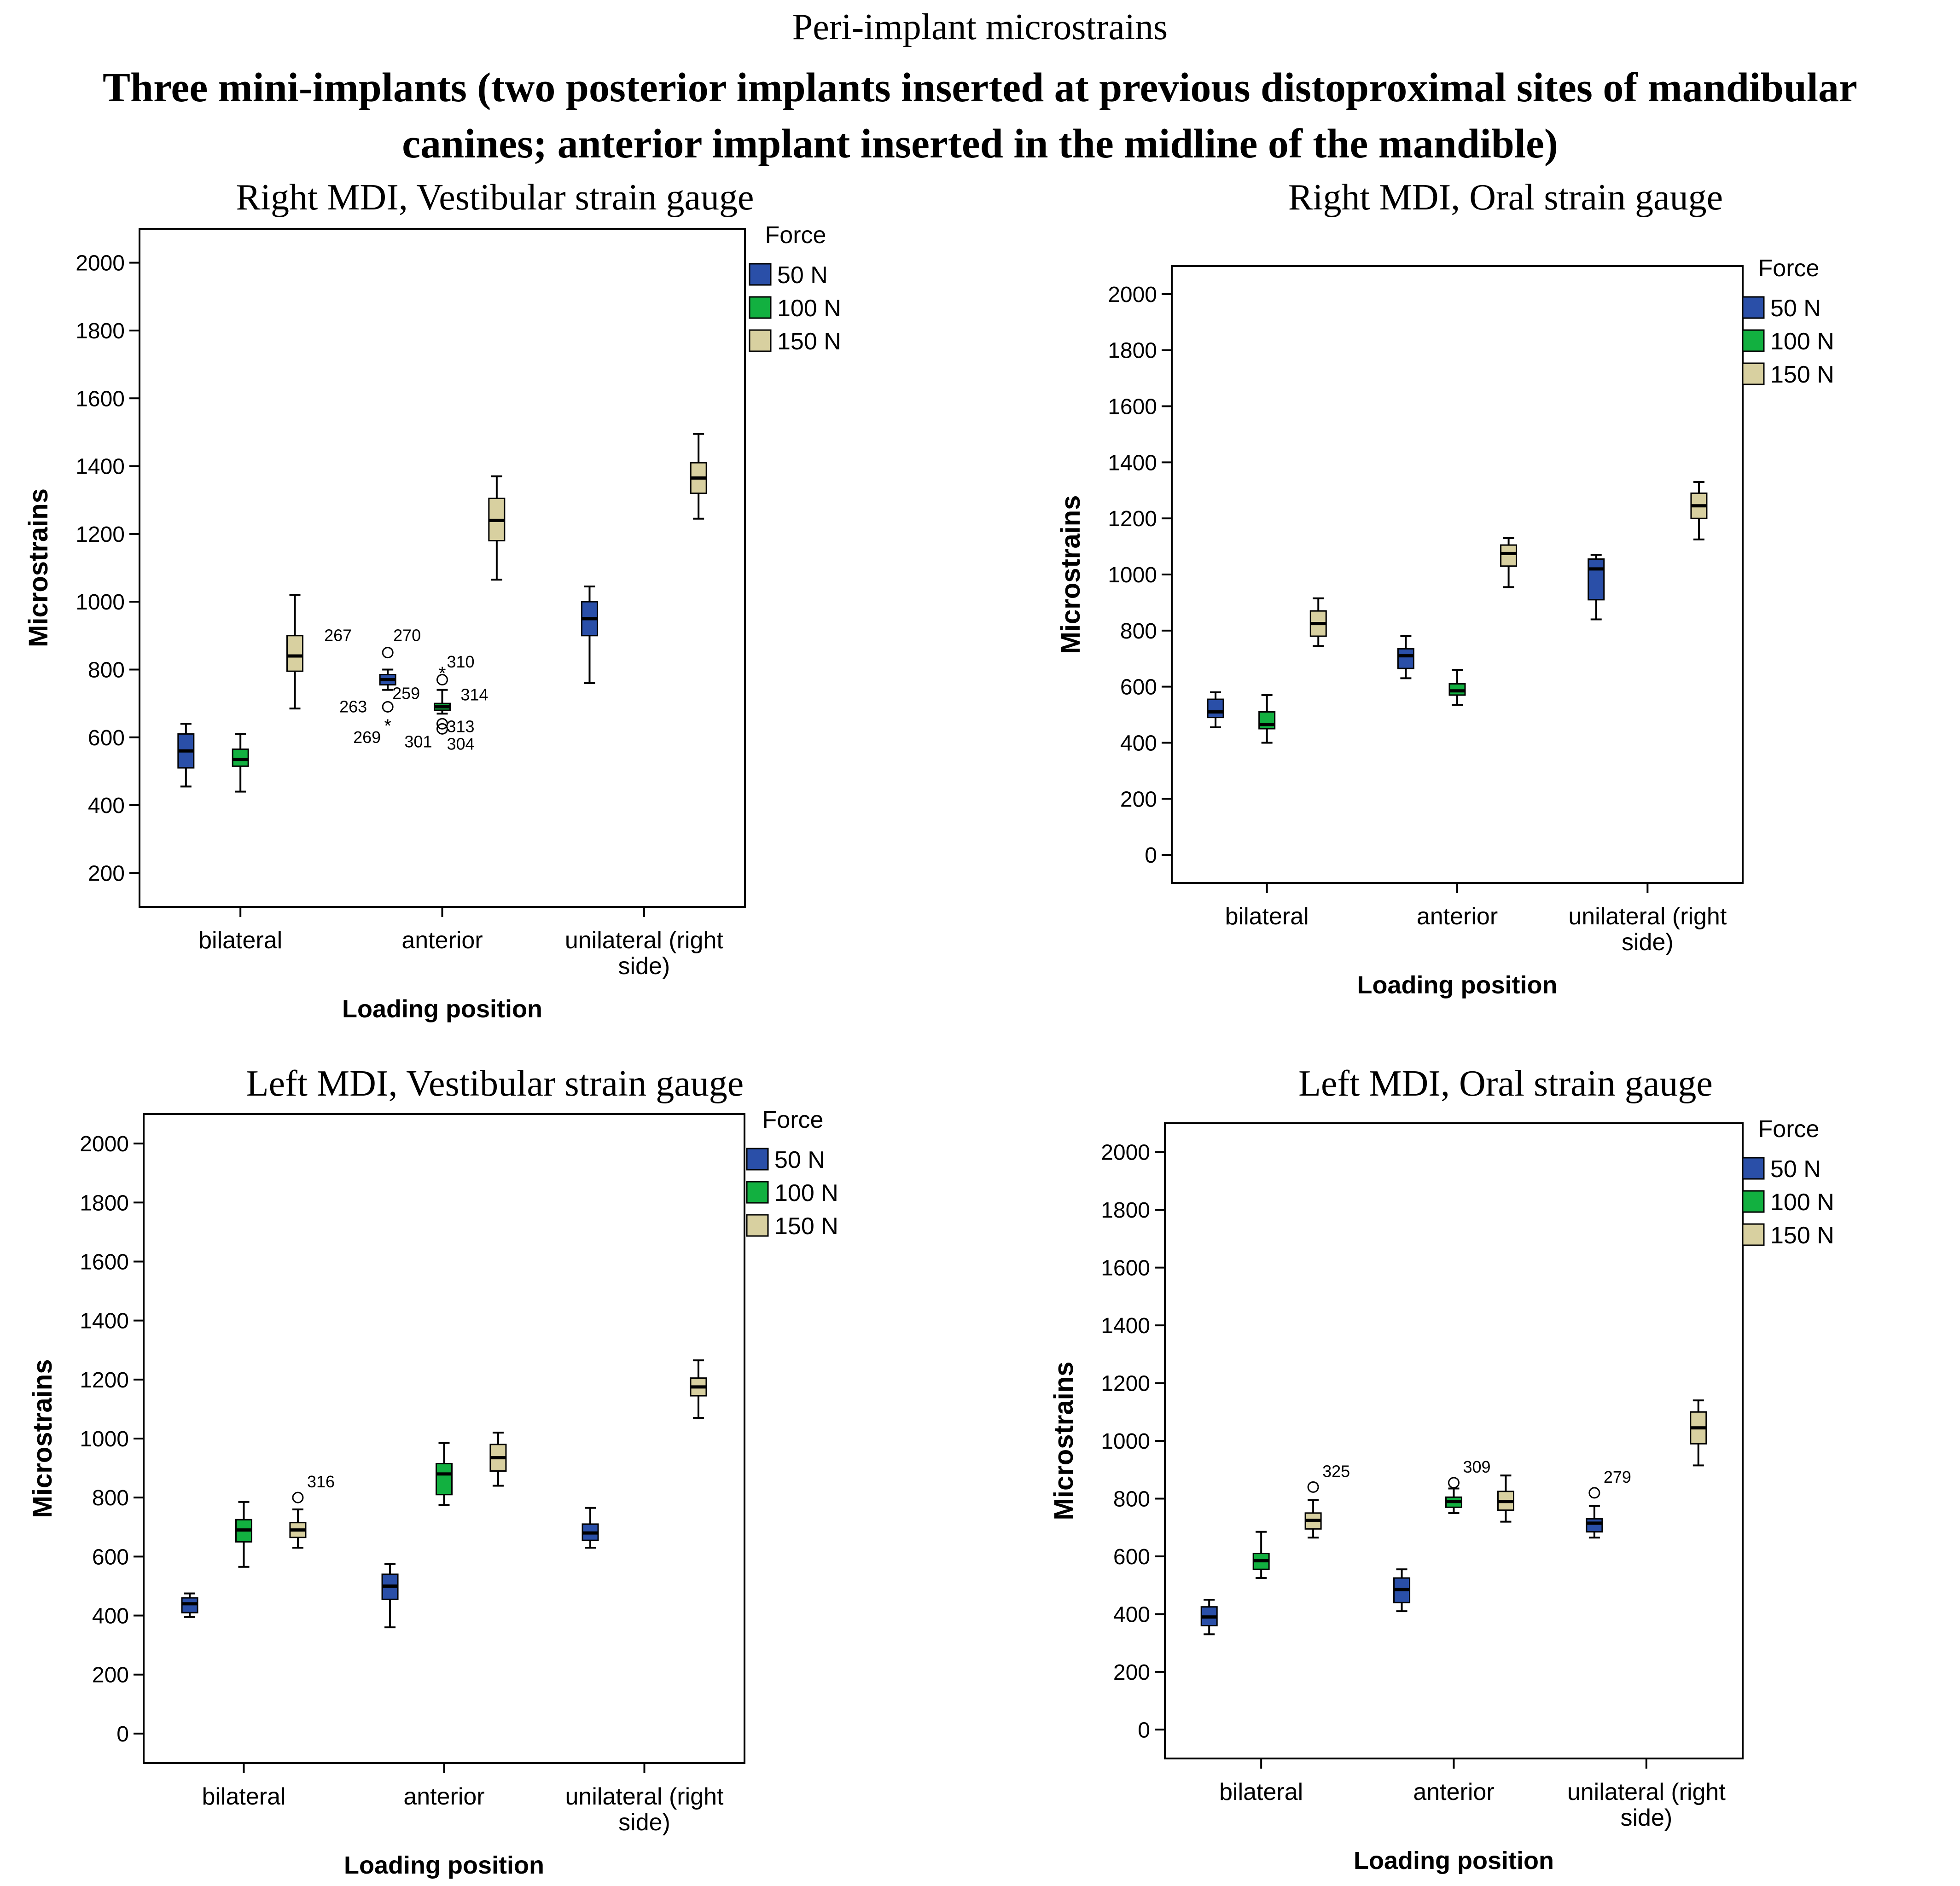  Describe the element at coordinates (338, 635) in the screenshot. I see `outlier-label: 267` at that location.